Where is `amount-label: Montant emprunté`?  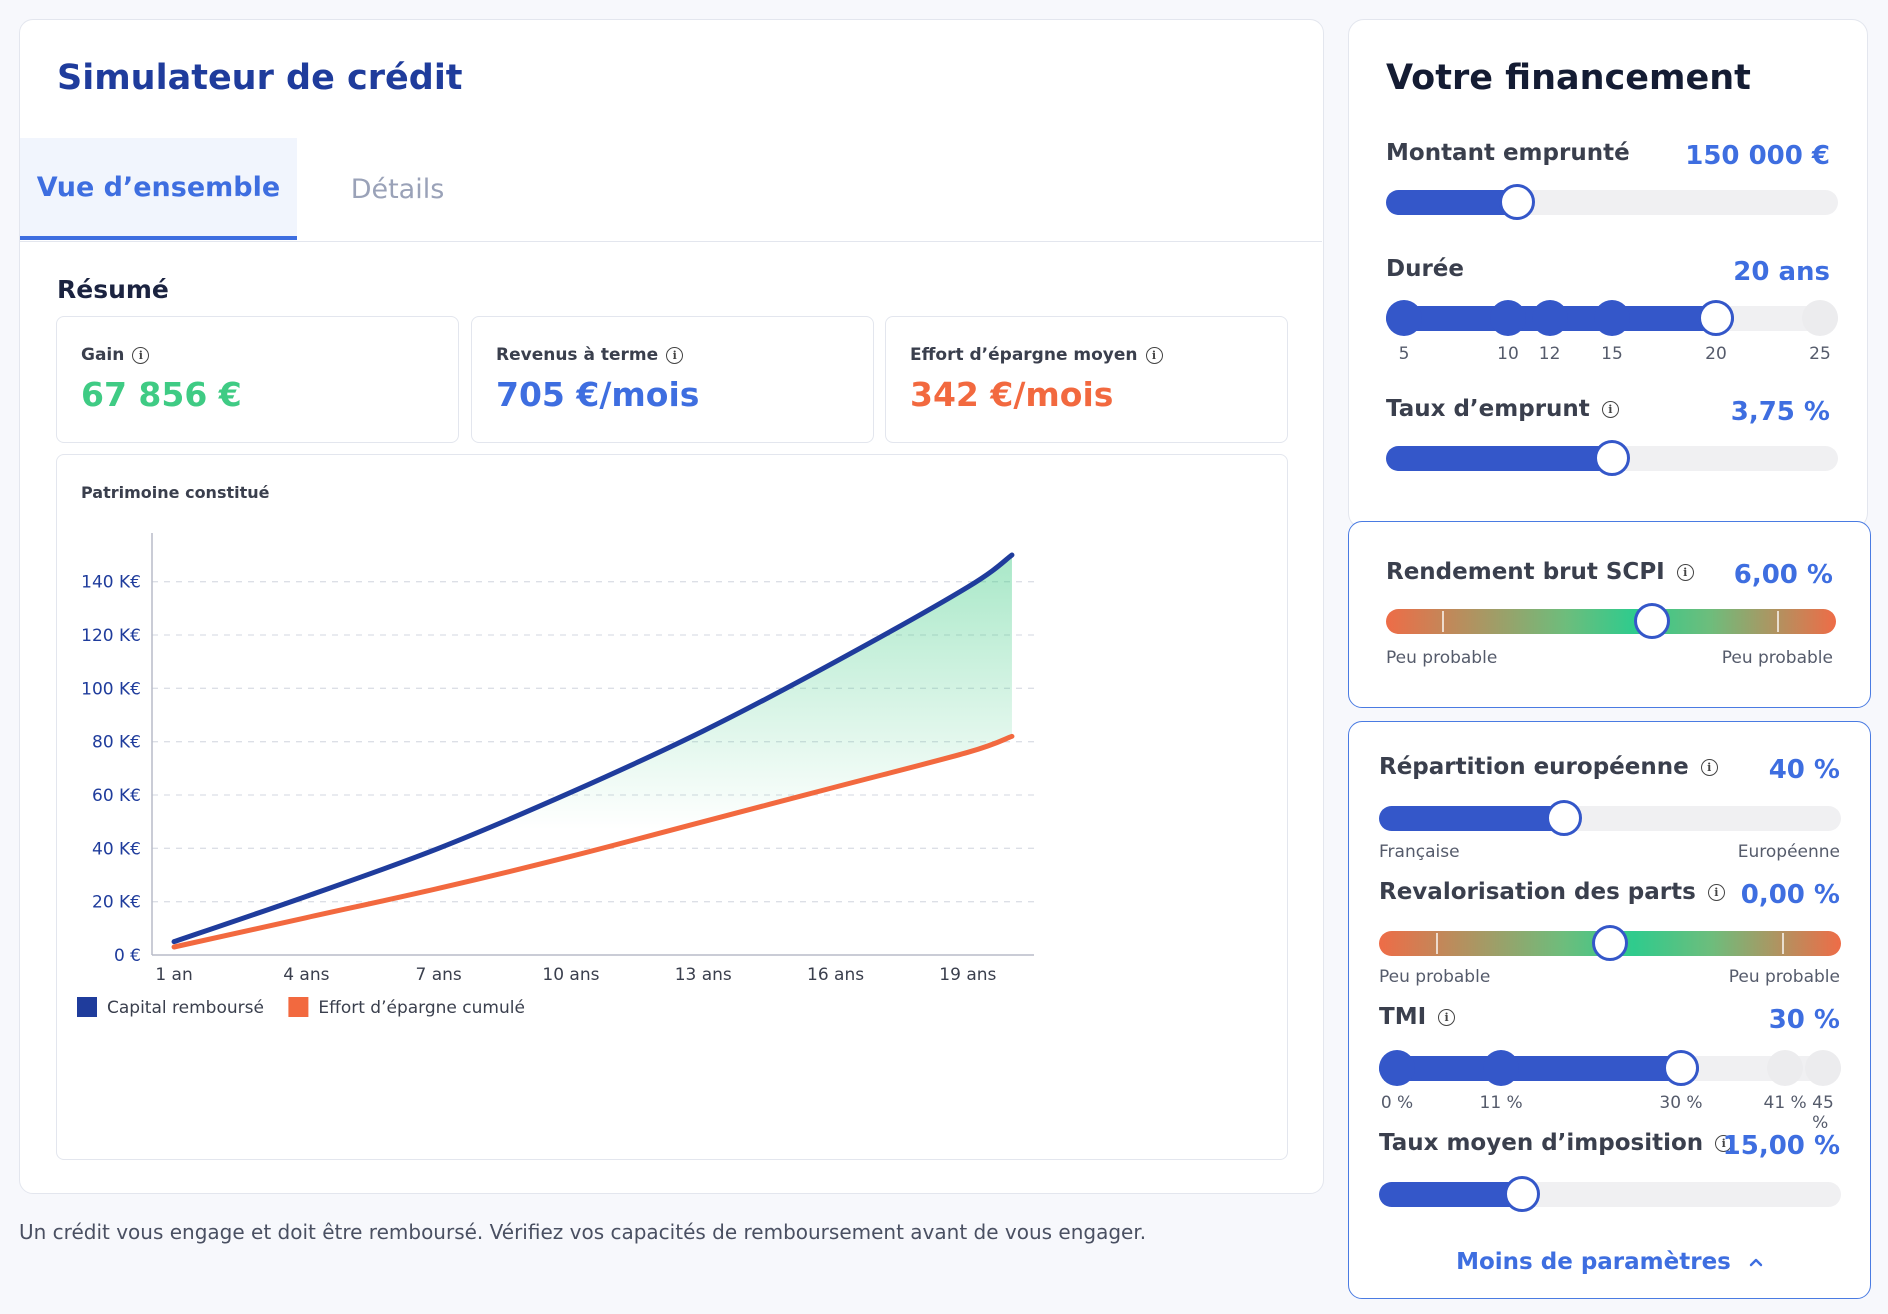 amount-label: Montant emprunté is located at coordinates (1508, 153).